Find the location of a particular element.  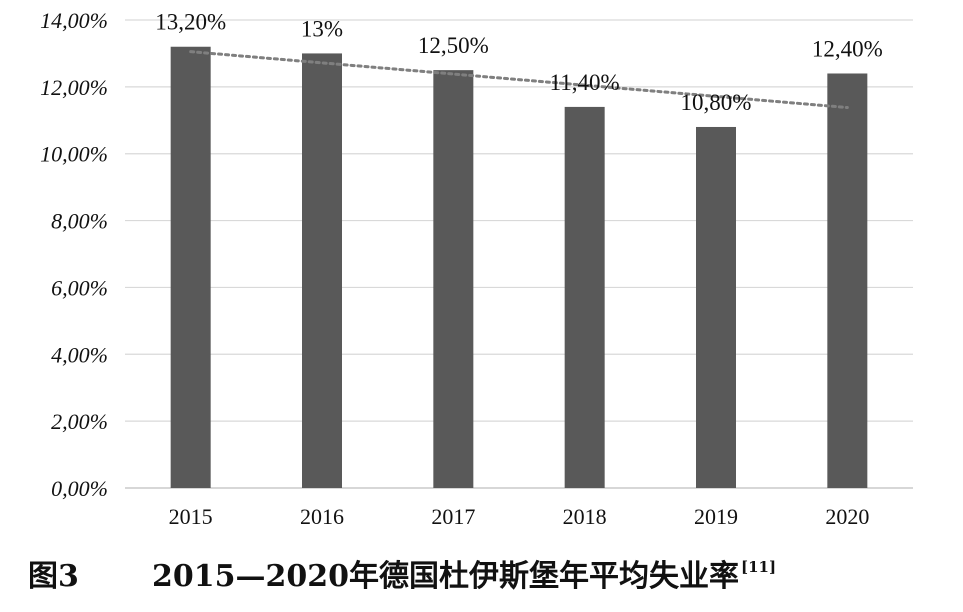

y-tick-label: 6,00% is located at coordinates (79, 287).